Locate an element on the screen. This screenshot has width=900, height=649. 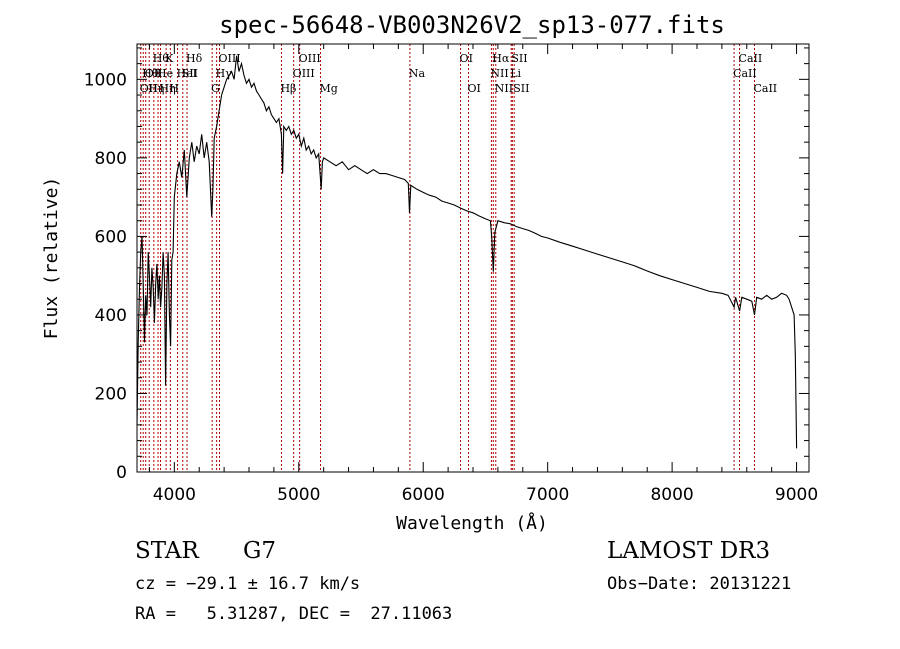
y-tick-label: 400 is located at coordinates (111, 316).